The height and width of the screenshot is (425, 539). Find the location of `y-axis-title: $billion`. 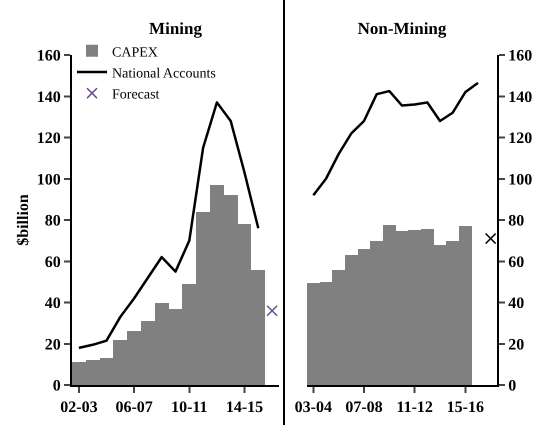

y-axis-title: $billion is located at coordinates (23, 220).